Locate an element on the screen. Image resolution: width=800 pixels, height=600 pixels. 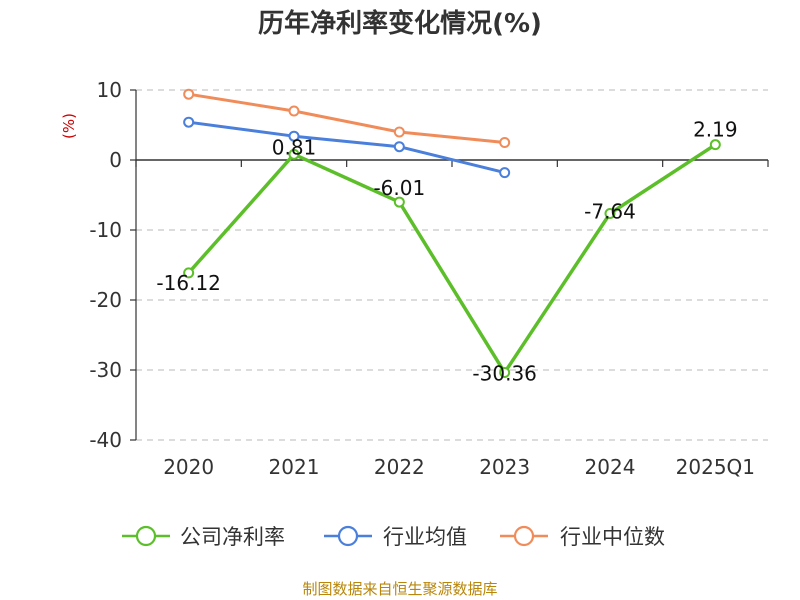
x-tick-label: 2023 is located at coordinates (504, 467).